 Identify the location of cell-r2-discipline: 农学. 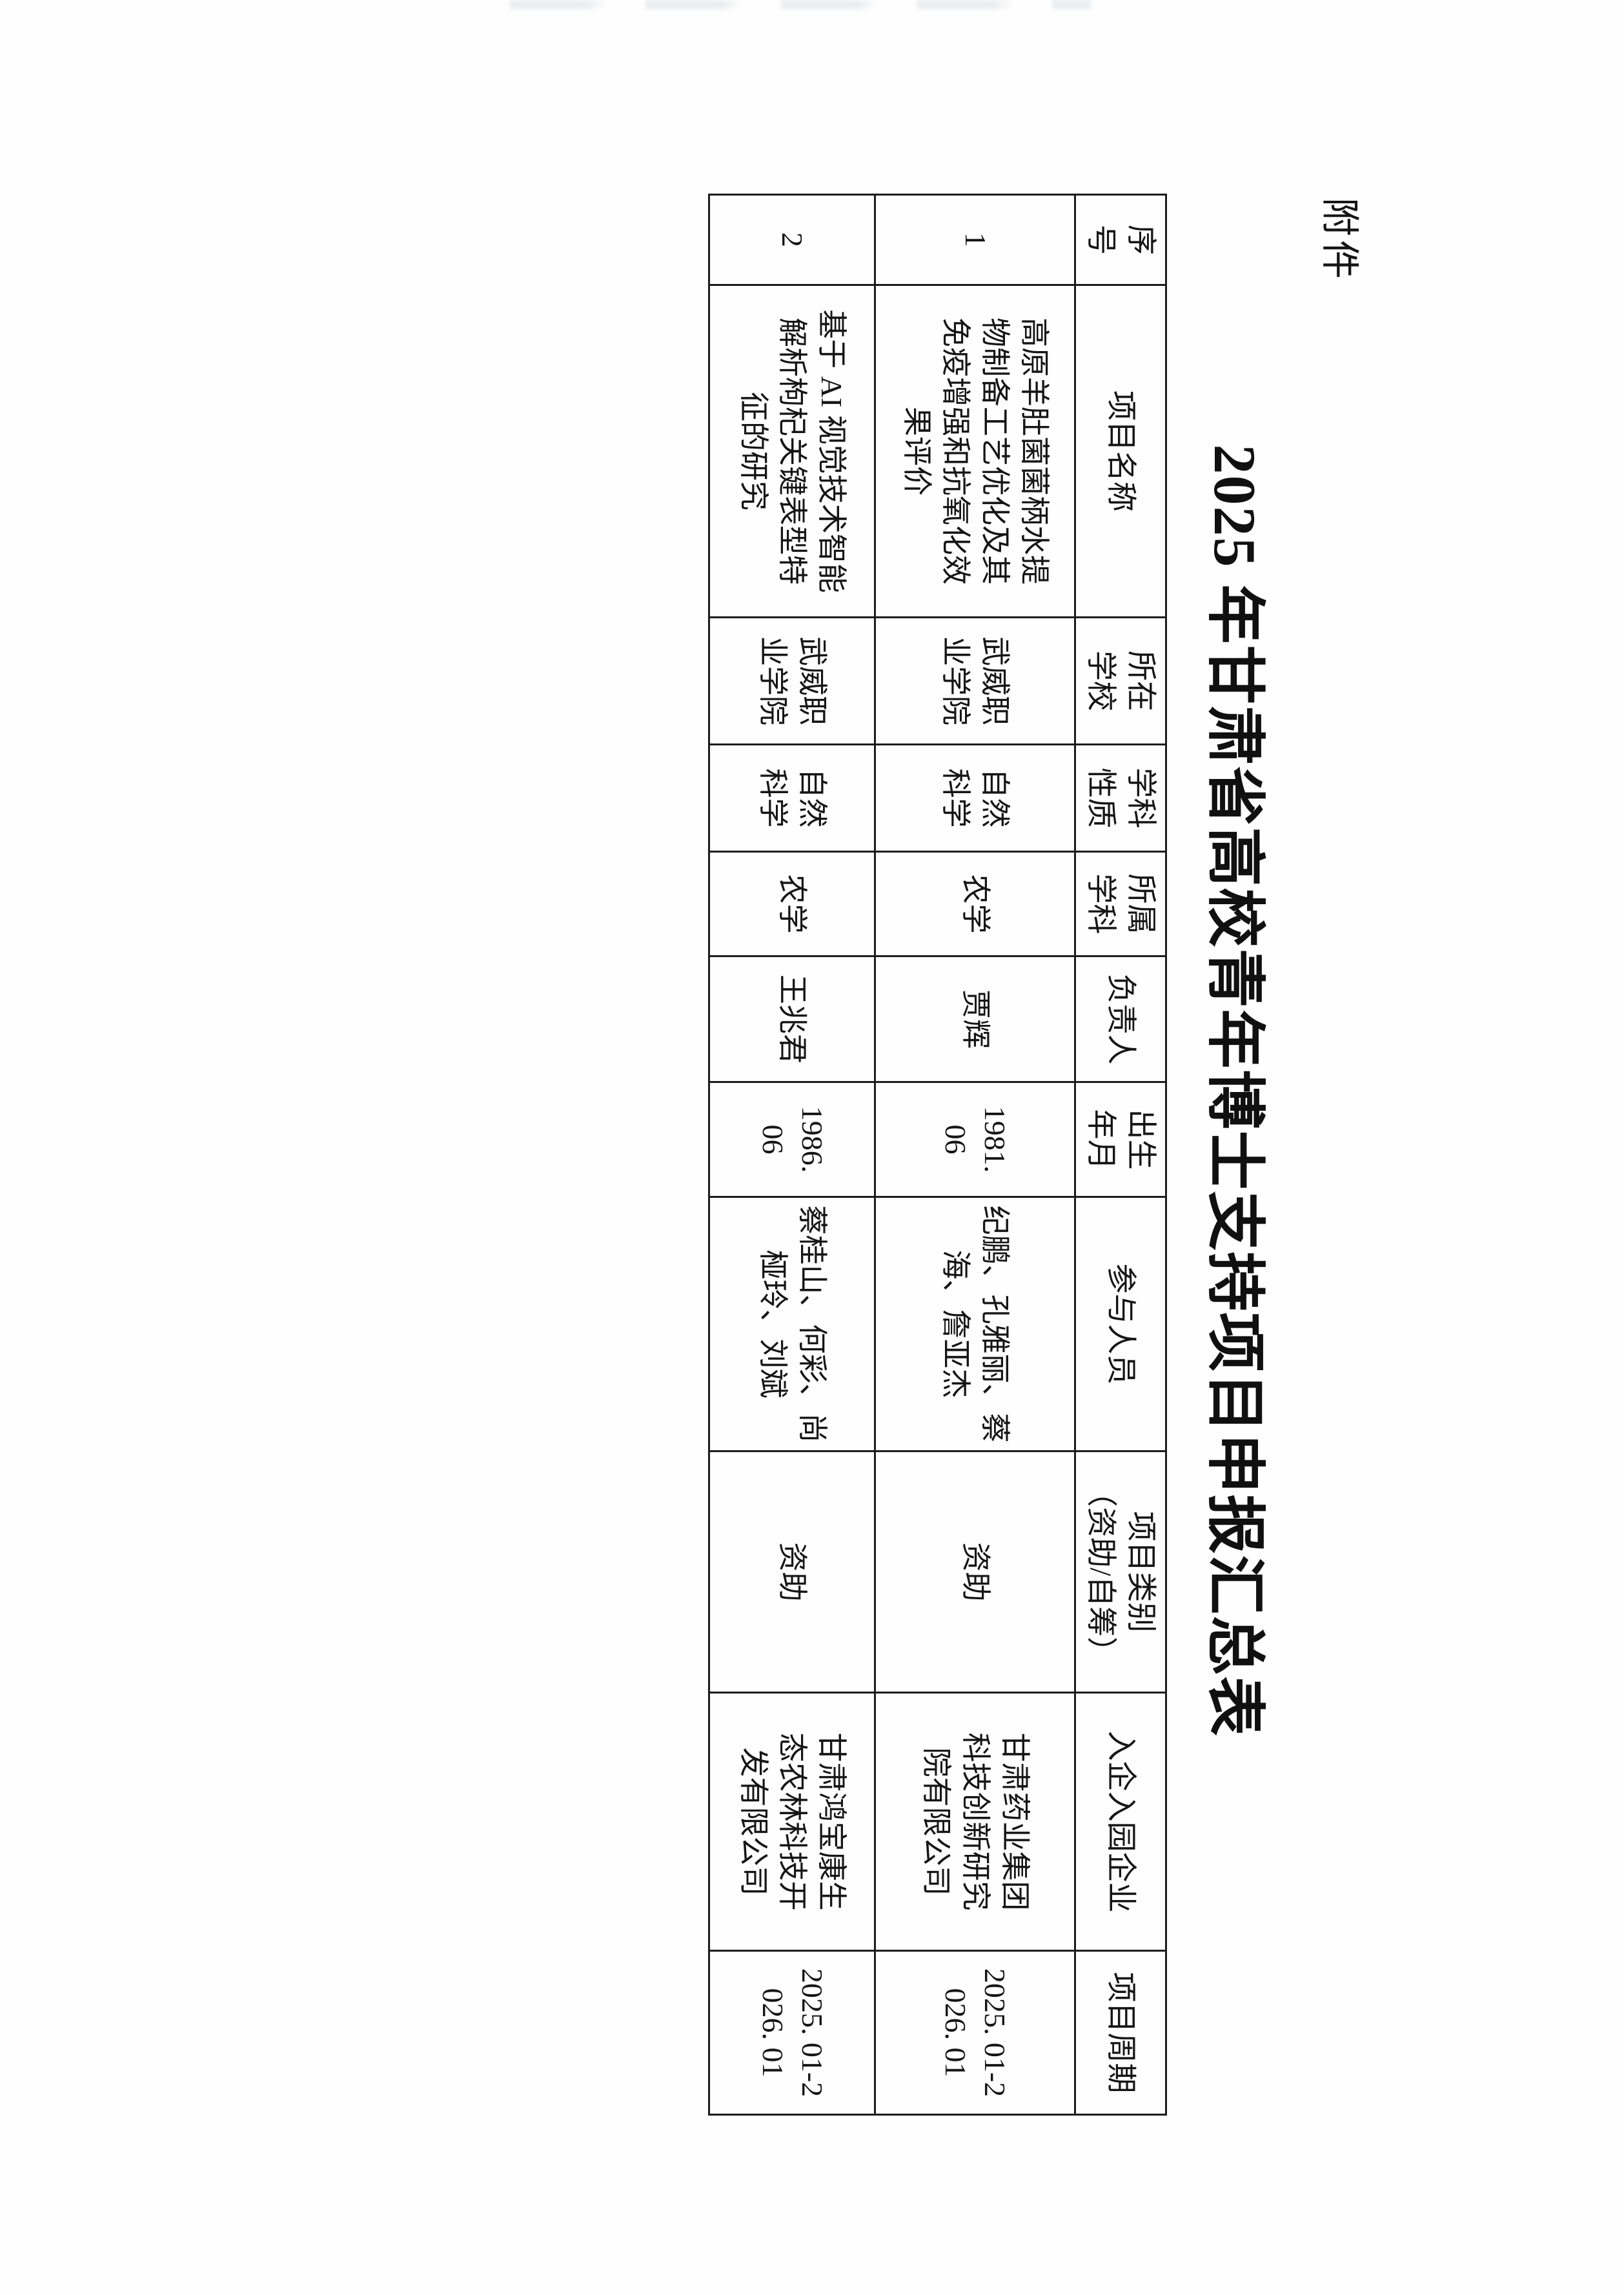
(792, 903).